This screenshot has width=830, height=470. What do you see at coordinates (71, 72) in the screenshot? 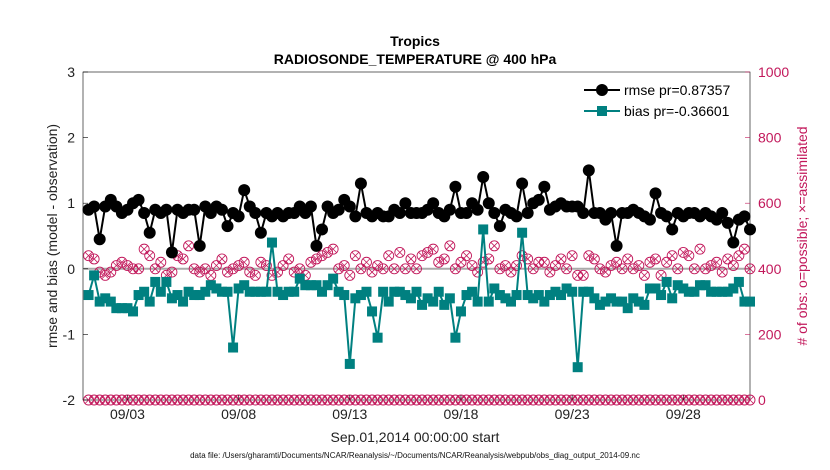
I see `y-tick-label: 3` at bounding box center [71, 72].